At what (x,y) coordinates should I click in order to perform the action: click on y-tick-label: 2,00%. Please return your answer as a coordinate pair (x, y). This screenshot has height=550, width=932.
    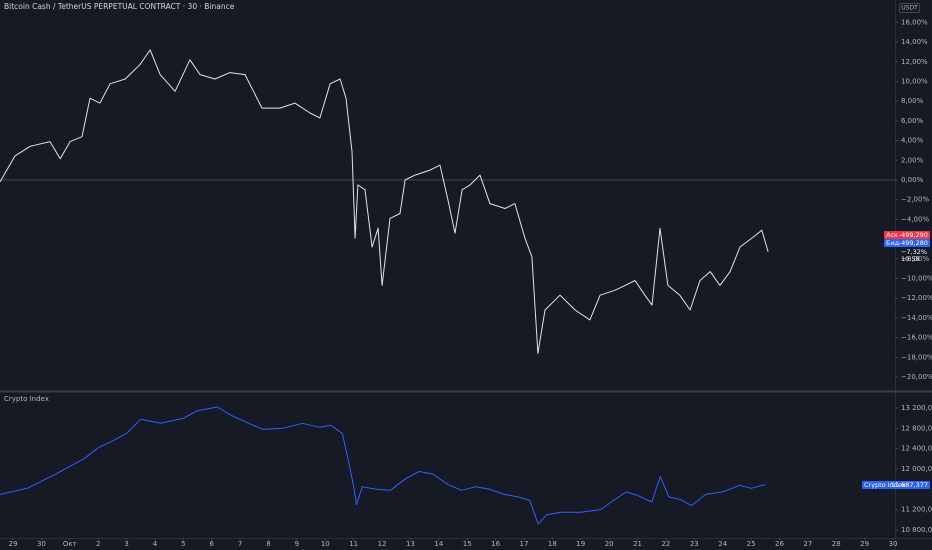
    Looking at the image, I should click on (912, 160).